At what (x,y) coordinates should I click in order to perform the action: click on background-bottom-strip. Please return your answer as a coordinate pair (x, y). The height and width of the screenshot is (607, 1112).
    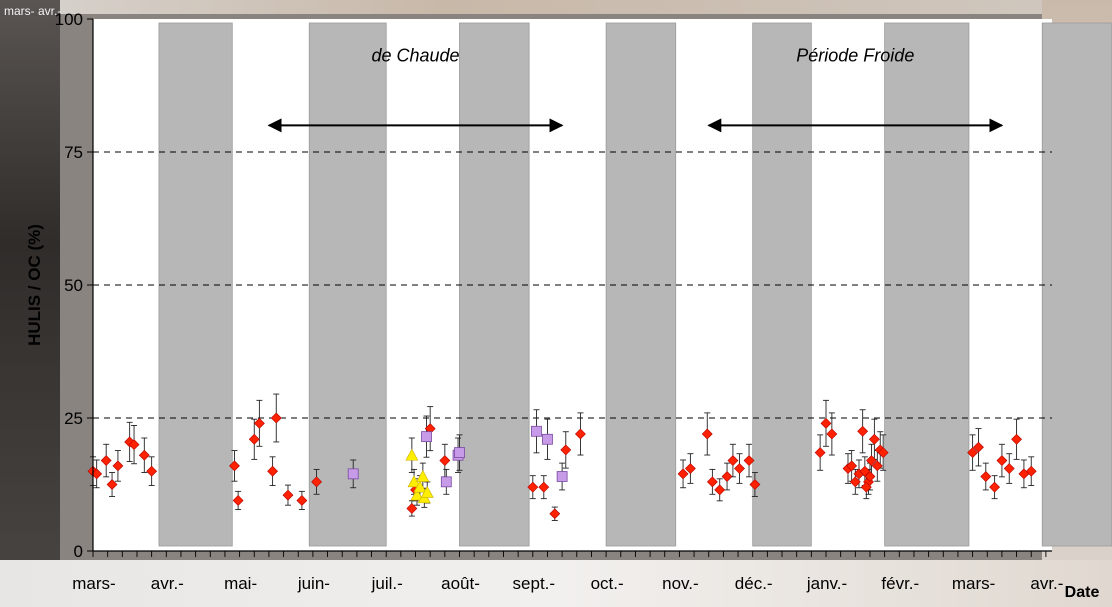
    Looking at the image, I should click on (556, 583).